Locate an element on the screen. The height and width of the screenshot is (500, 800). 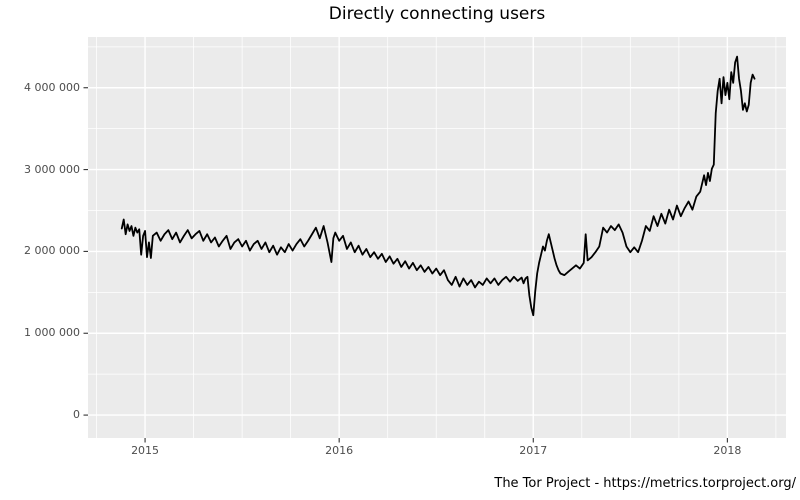
y-tick-label: 3 000 000 is located at coordinates (52, 169).